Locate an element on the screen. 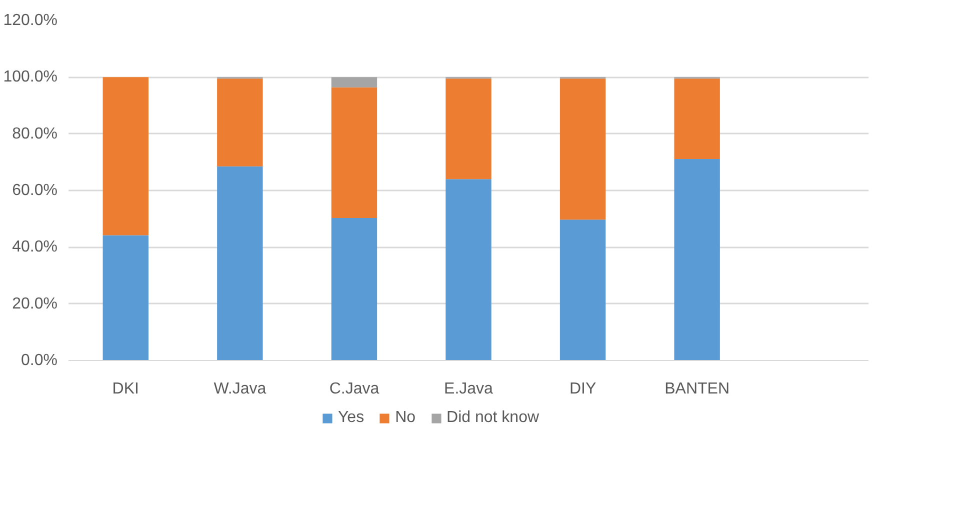 The height and width of the screenshot is (524, 958). x-tick-label: C.Java is located at coordinates (354, 389).